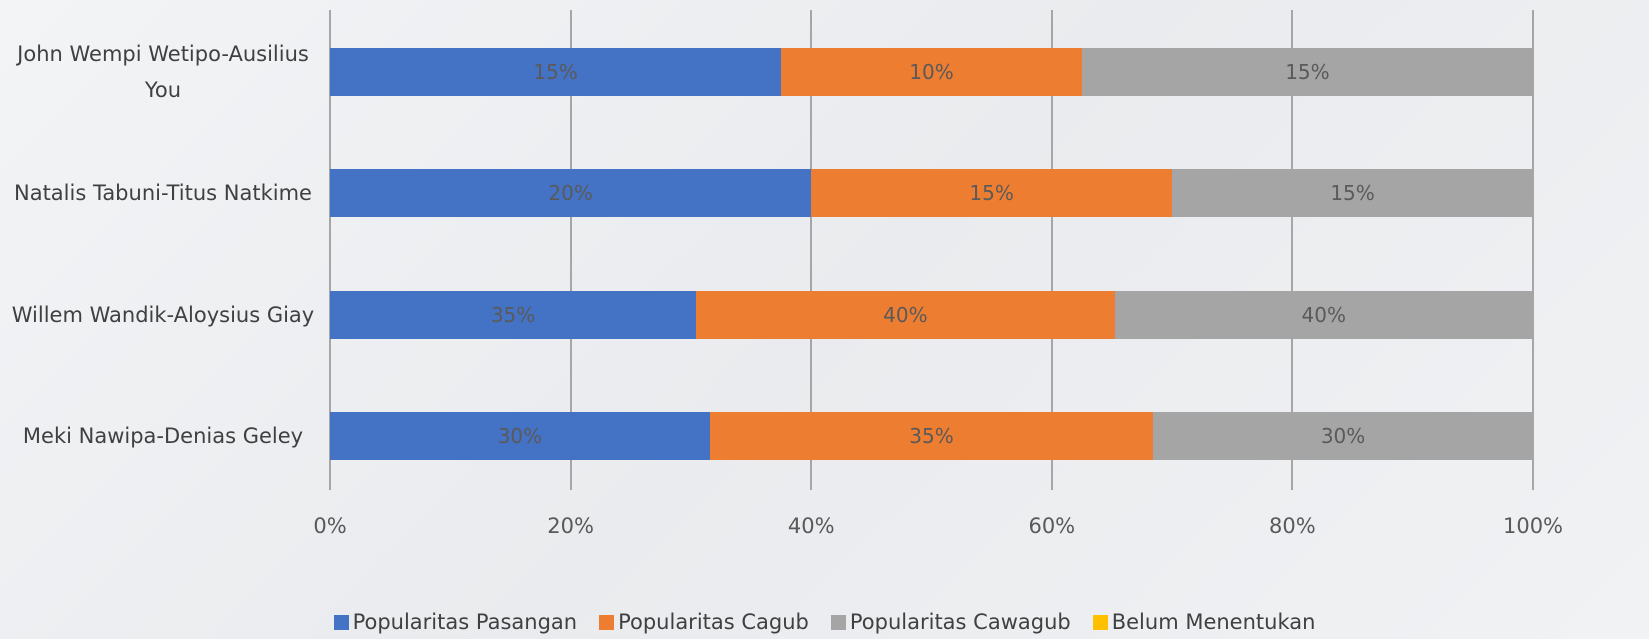 The height and width of the screenshot is (639, 1649). I want to click on legend-item: Popularitas Cagub, so click(704, 622).